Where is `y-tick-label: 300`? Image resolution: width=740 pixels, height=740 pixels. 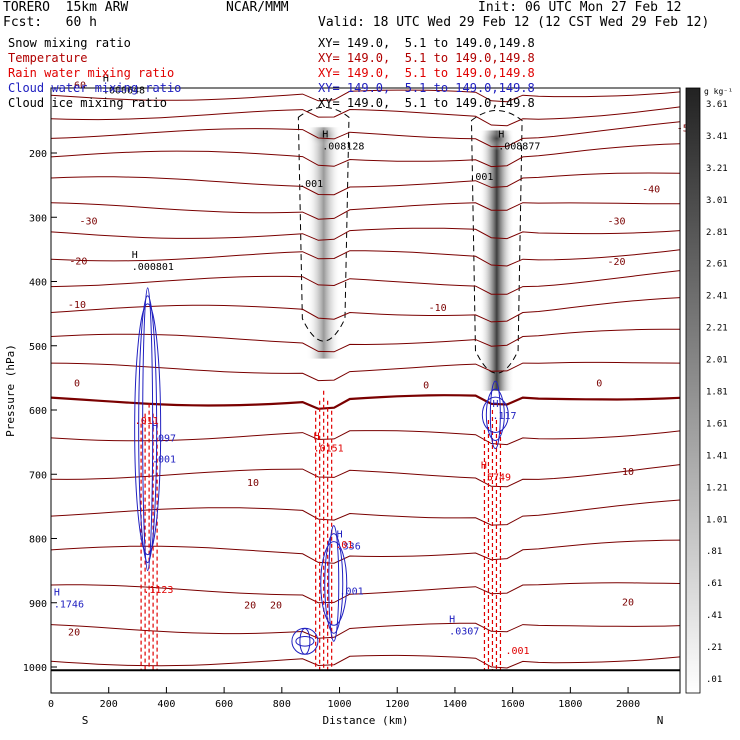
y-tick-label: 300 is located at coordinates (38, 218).